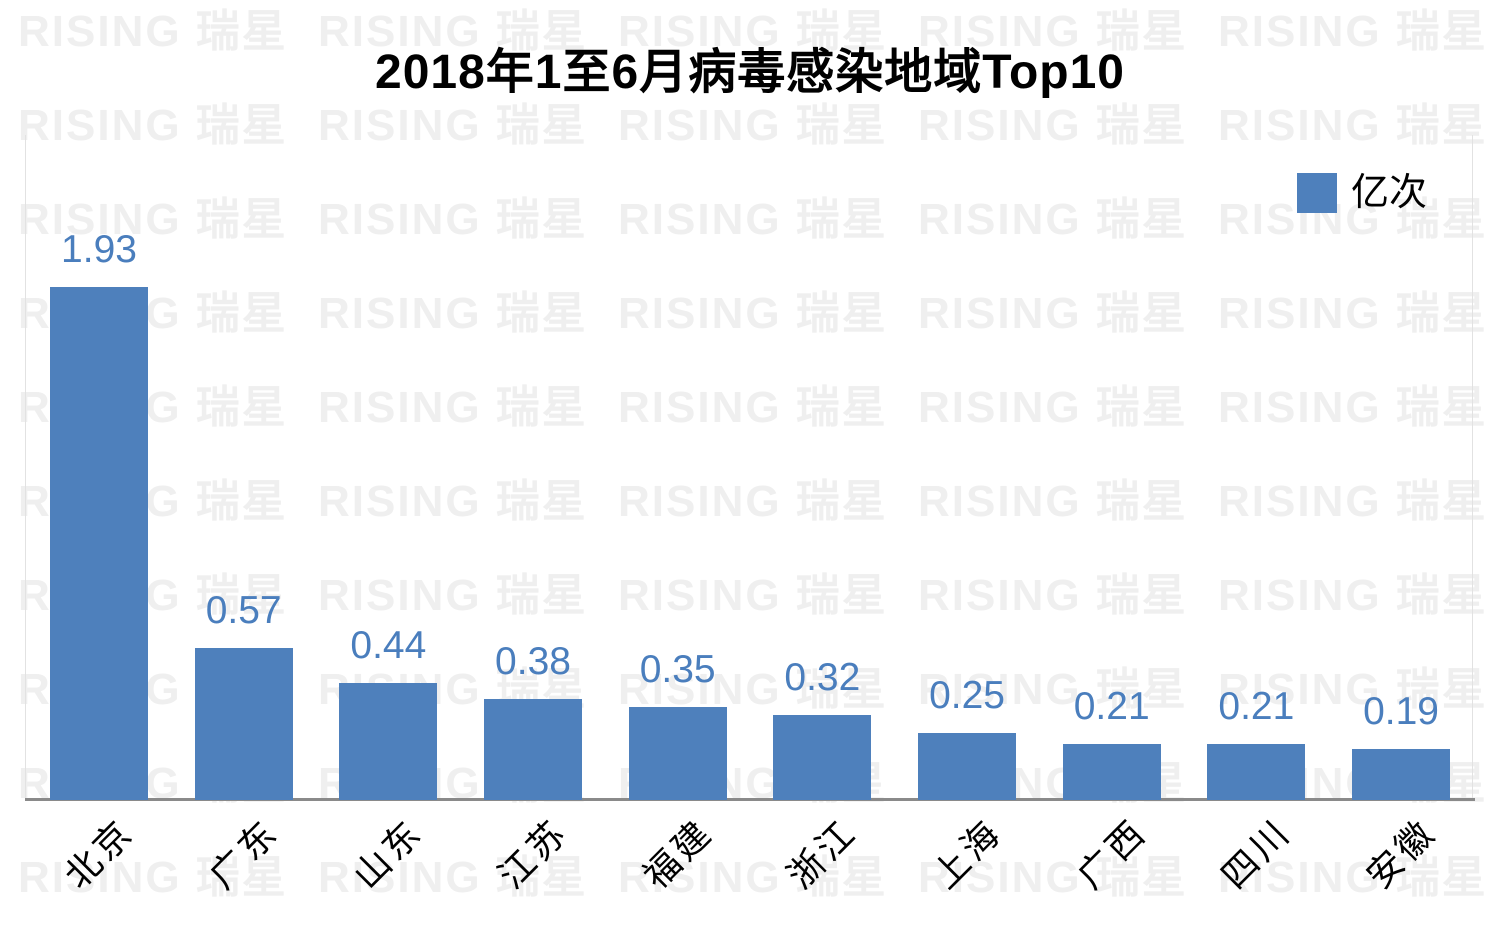 The image size is (1500, 938). I want to click on legend-label: 亿次, so click(1389, 193).